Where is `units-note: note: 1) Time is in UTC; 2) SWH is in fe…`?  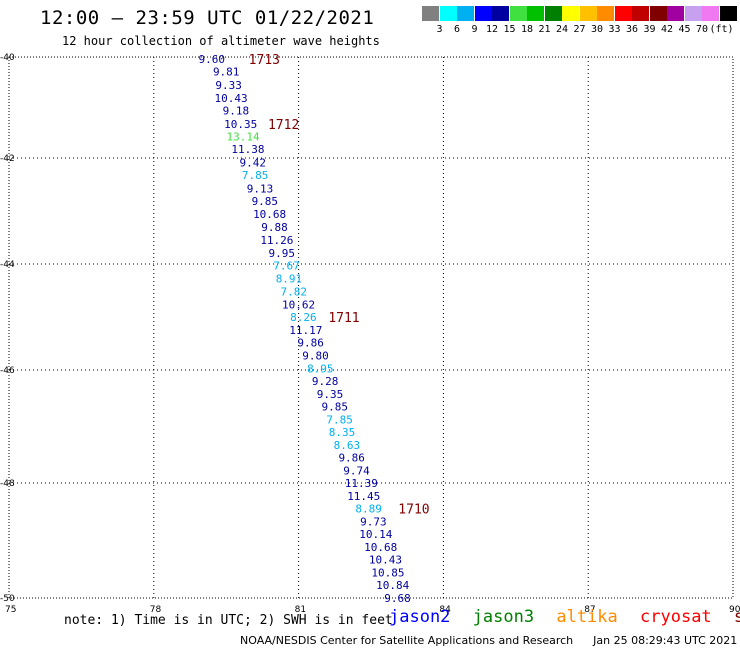
units-note: note: 1) Time is in UTC; 2) SWH is in fe… is located at coordinates (228, 620).